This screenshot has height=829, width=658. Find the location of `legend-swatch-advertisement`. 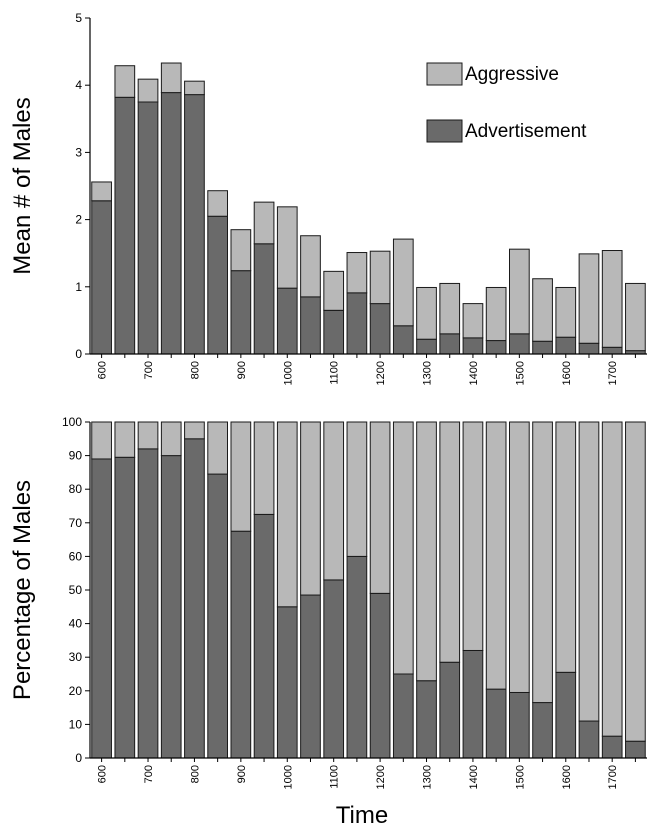

legend-swatch-advertisement is located at coordinates (444, 131).